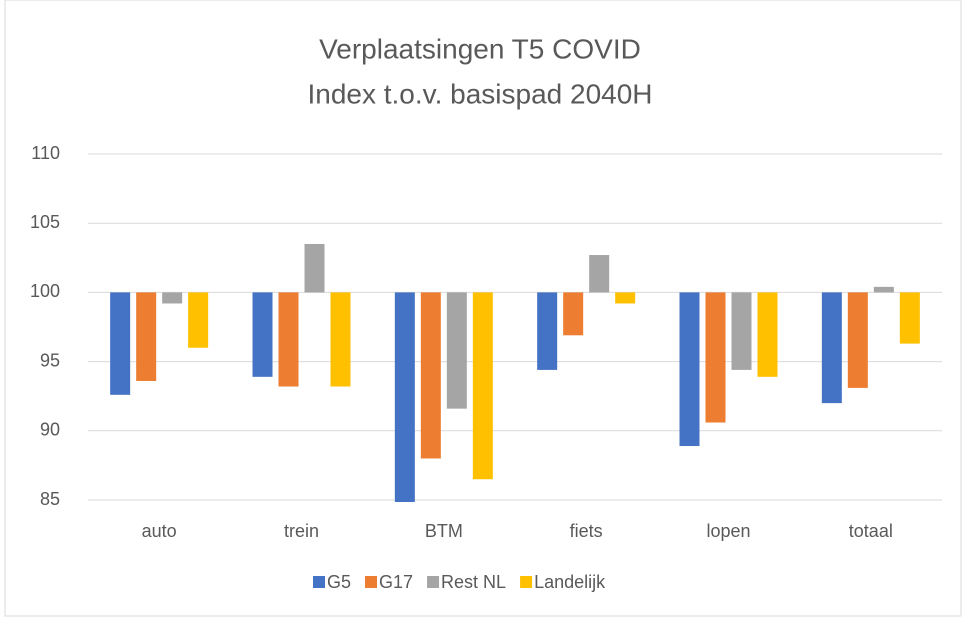 Image resolution: width=962 pixels, height=622 pixels. I want to click on chart-title: Verplaatsingen T5 COVID, so click(480, 48).